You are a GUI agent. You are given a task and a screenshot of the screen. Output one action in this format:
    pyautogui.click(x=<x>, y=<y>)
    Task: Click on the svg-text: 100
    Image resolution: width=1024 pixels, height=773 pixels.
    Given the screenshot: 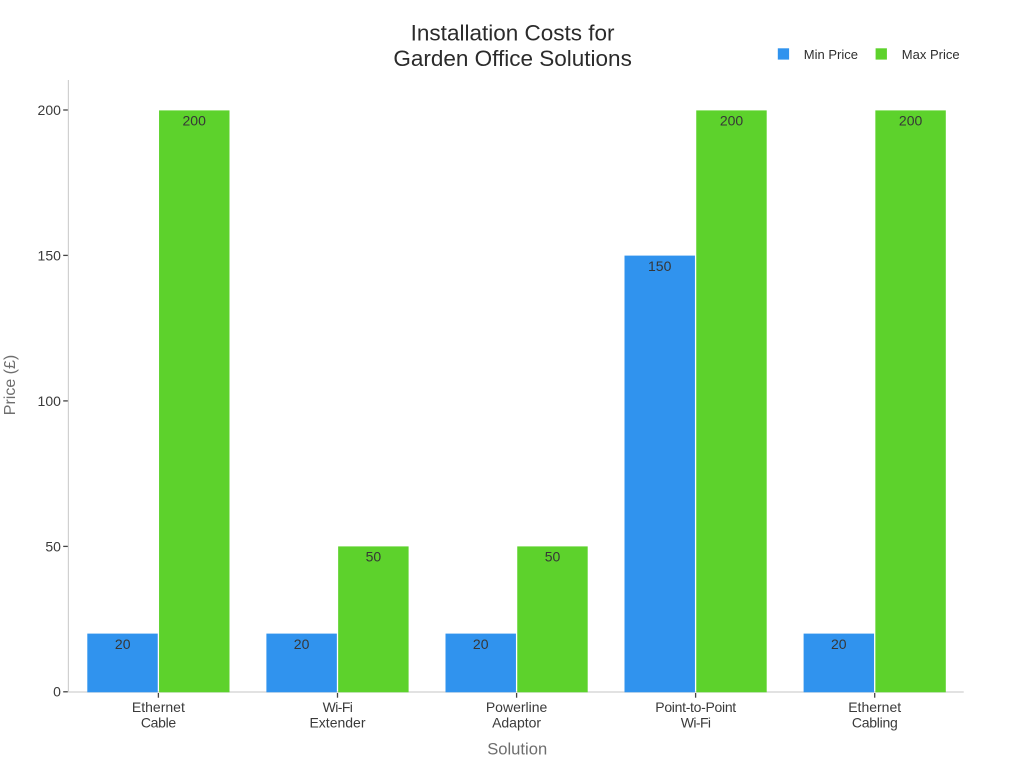 What is the action you would take?
    pyautogui.click(x=50, y=401)
    